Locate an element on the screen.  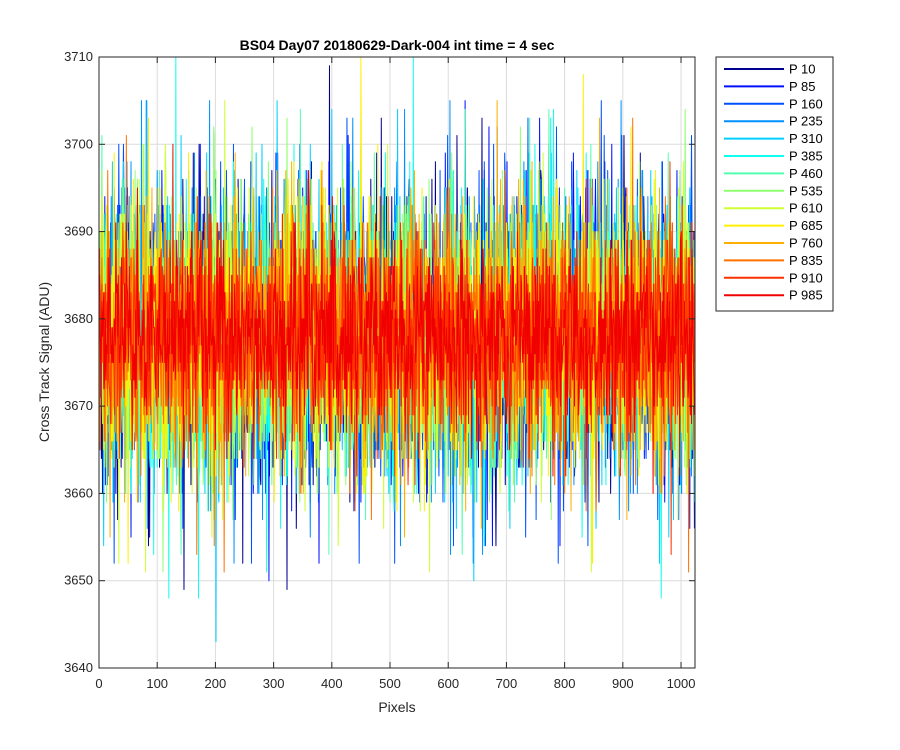
x-tick-label: 1000 is located at coordinates (681, 683).